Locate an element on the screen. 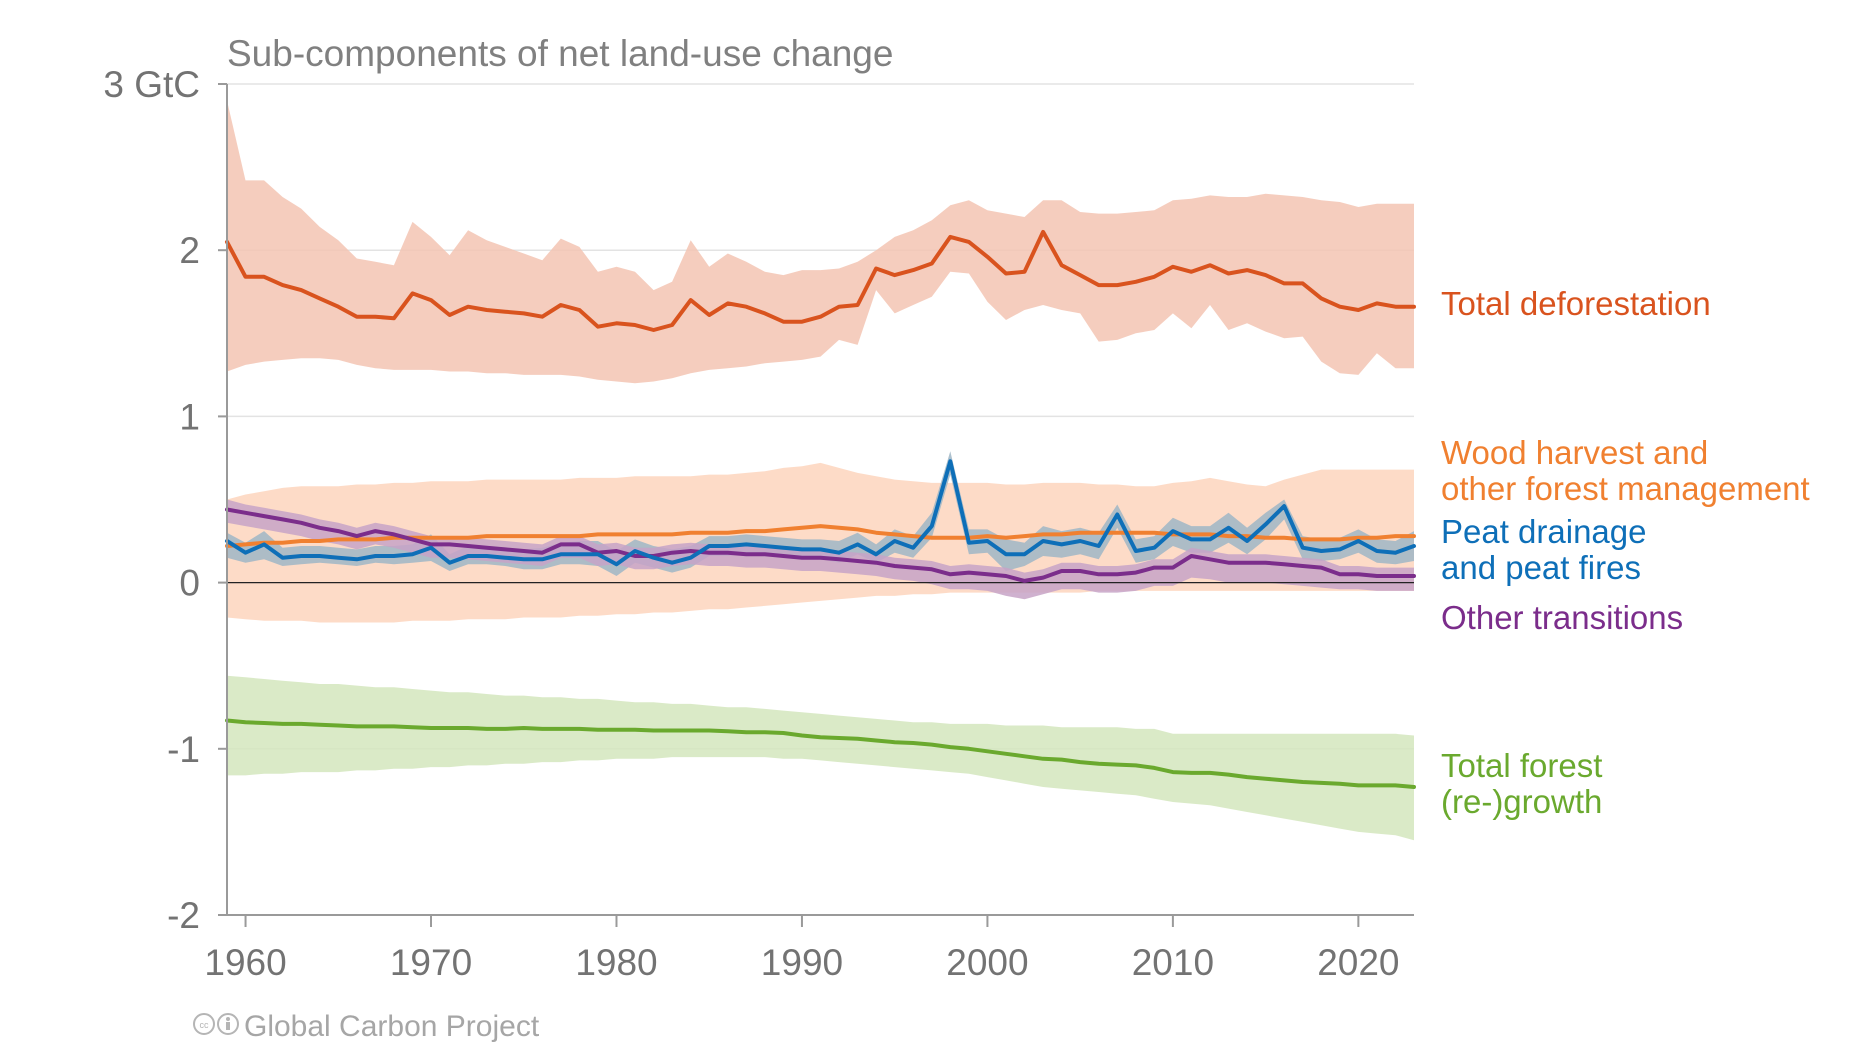 Image resolution: width=1852 pixels, height=1042 pixels. x-tick-label: 1980 is located at coordinates (616, 962).